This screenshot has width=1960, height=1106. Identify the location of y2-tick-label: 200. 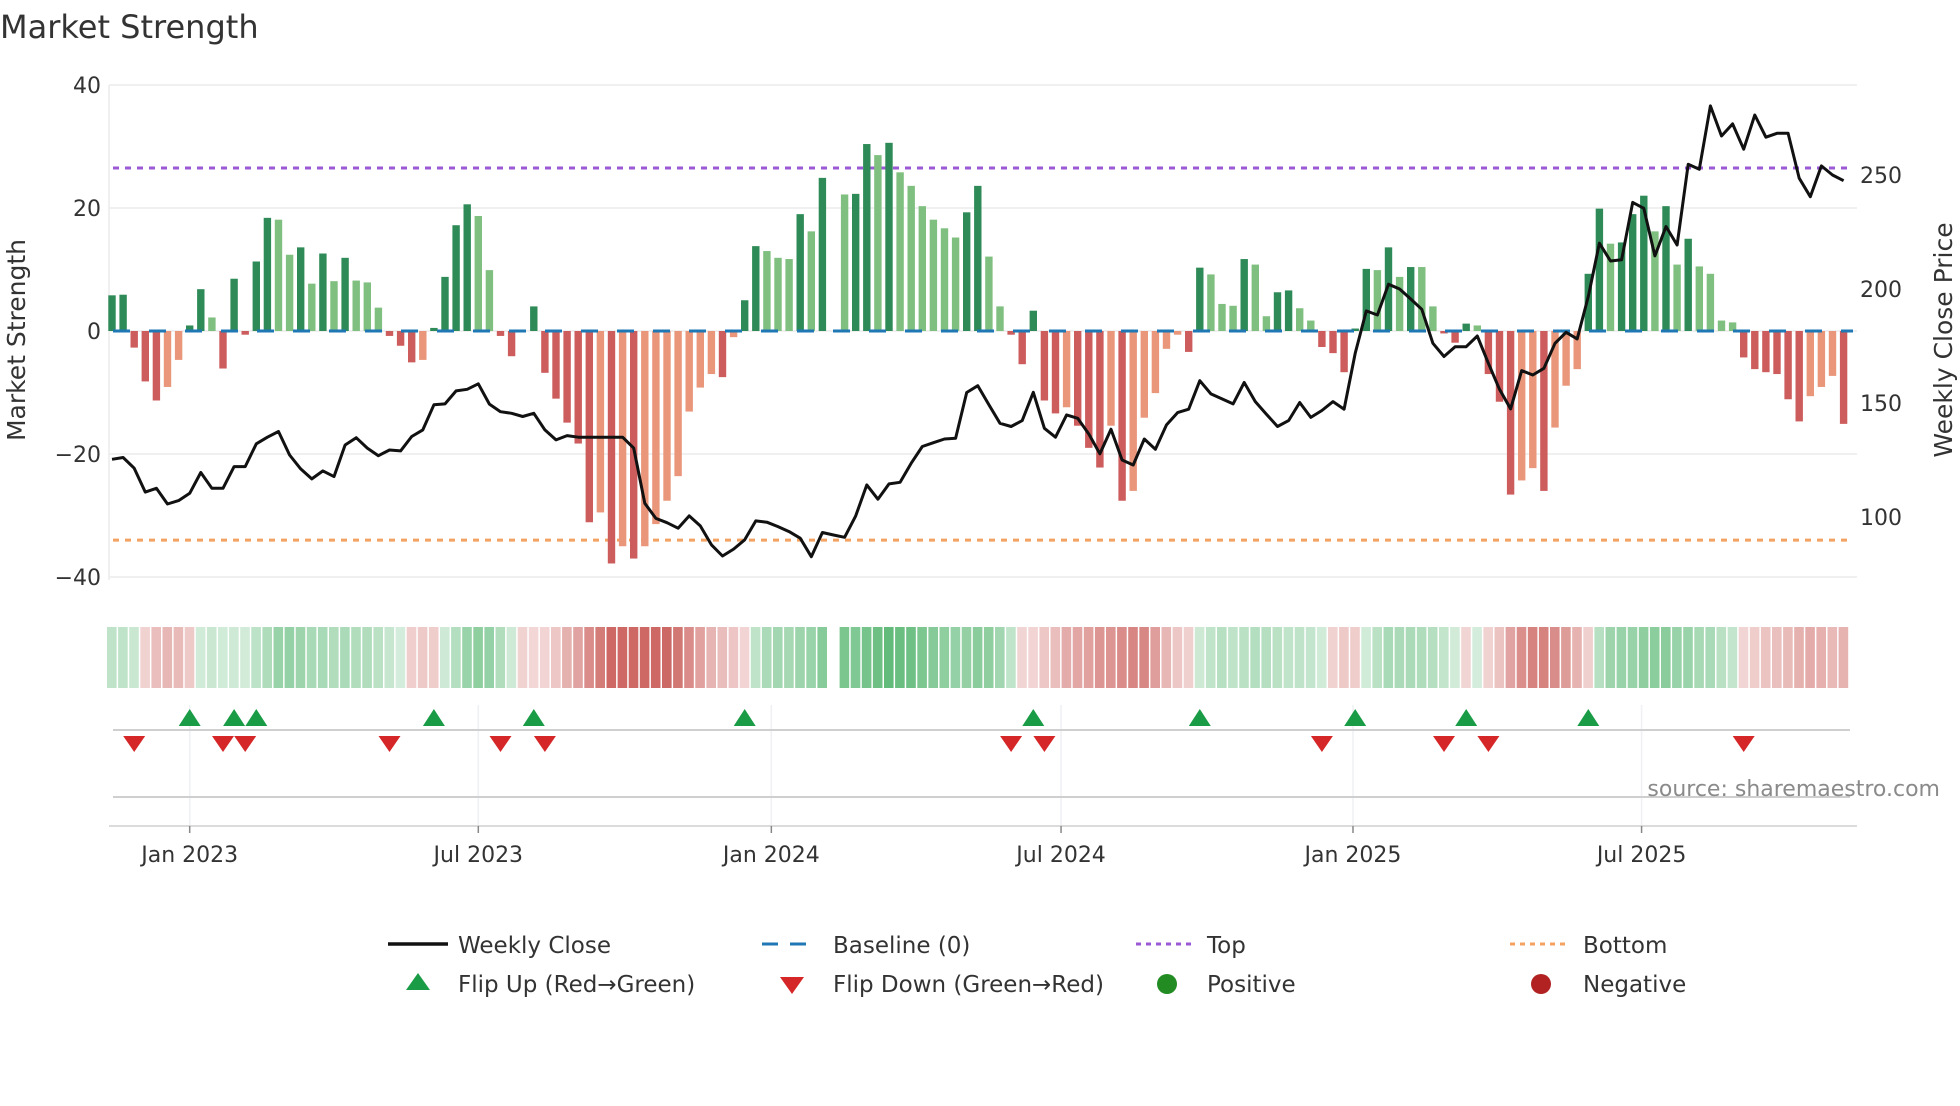
(1881, 290).